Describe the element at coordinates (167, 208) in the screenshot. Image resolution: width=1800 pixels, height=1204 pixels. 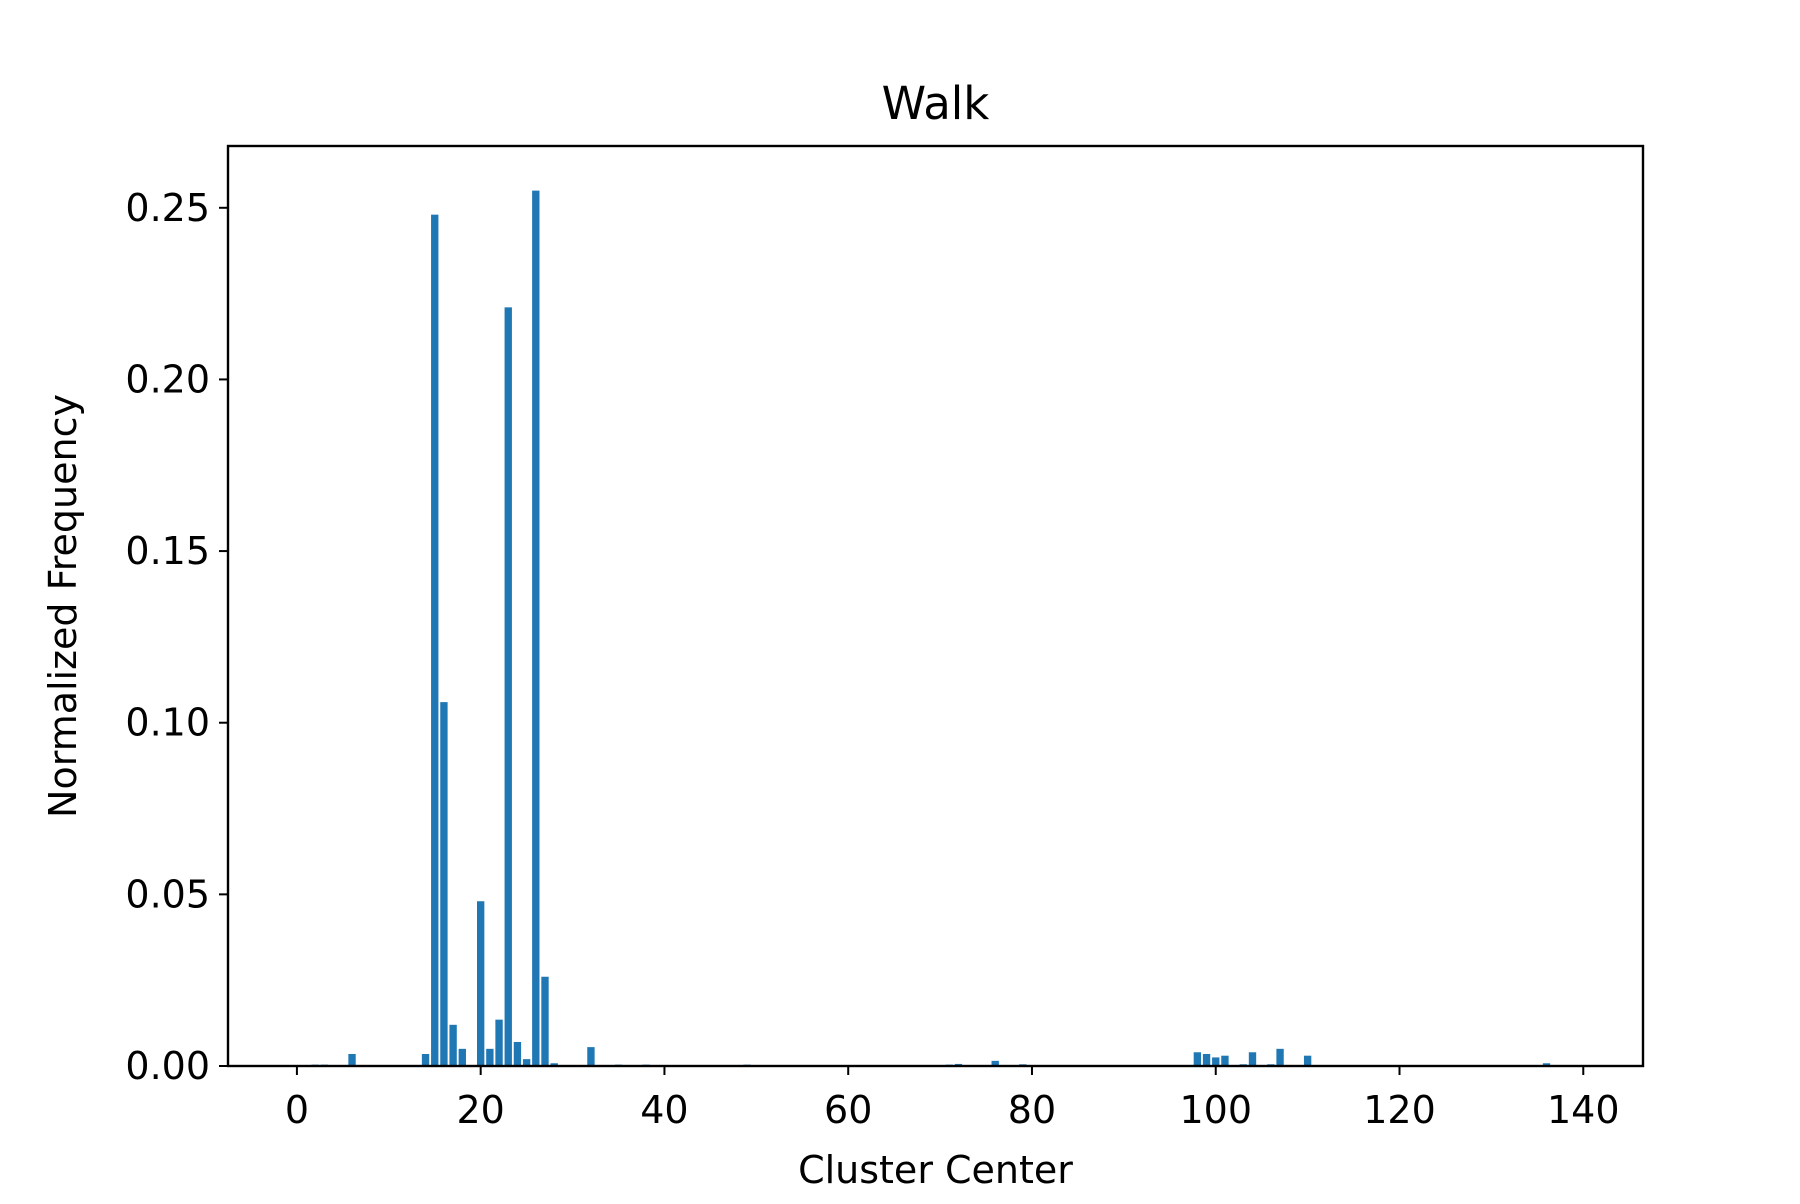
I see `y-tick-label: 0.25` at that location.